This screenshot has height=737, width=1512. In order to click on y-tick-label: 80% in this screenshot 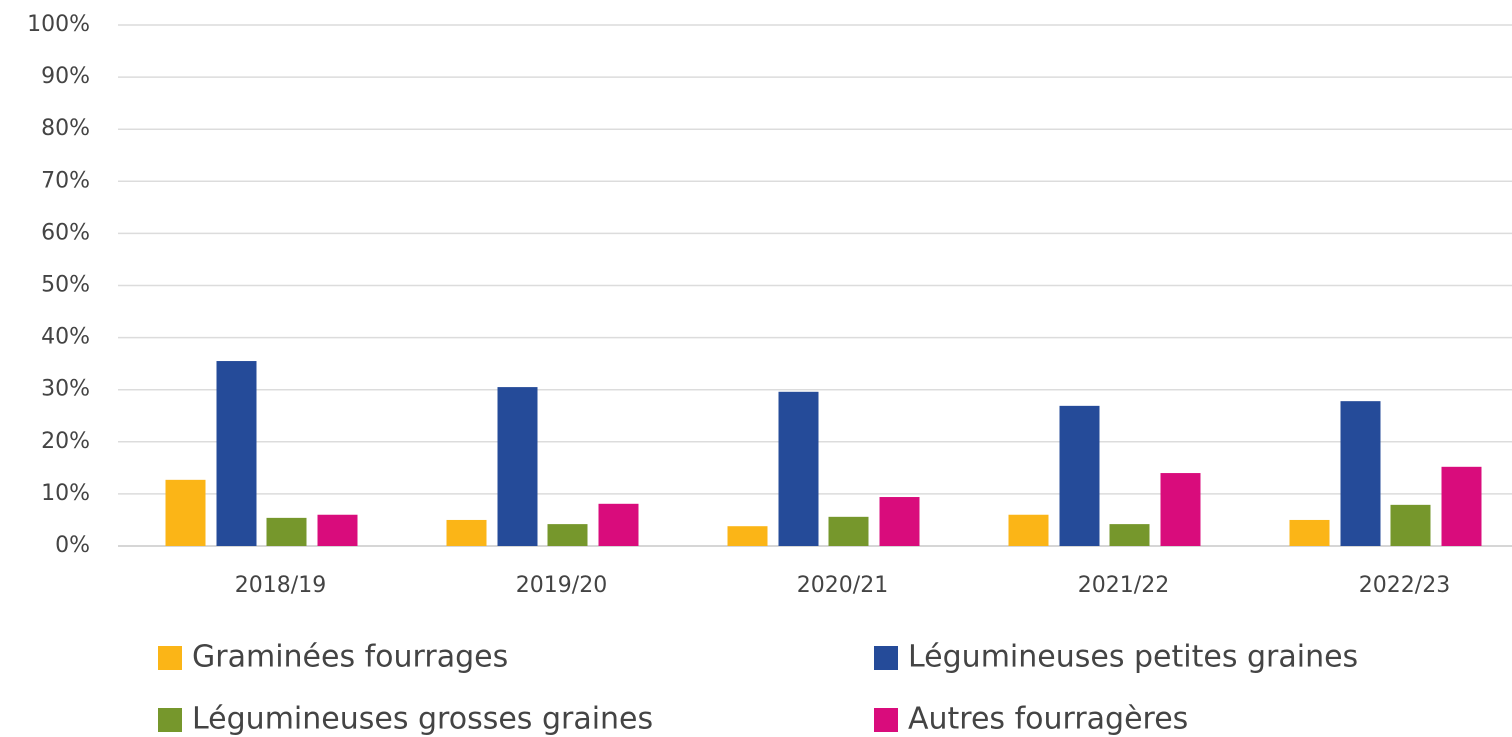, I will do `click(65, 128)`.